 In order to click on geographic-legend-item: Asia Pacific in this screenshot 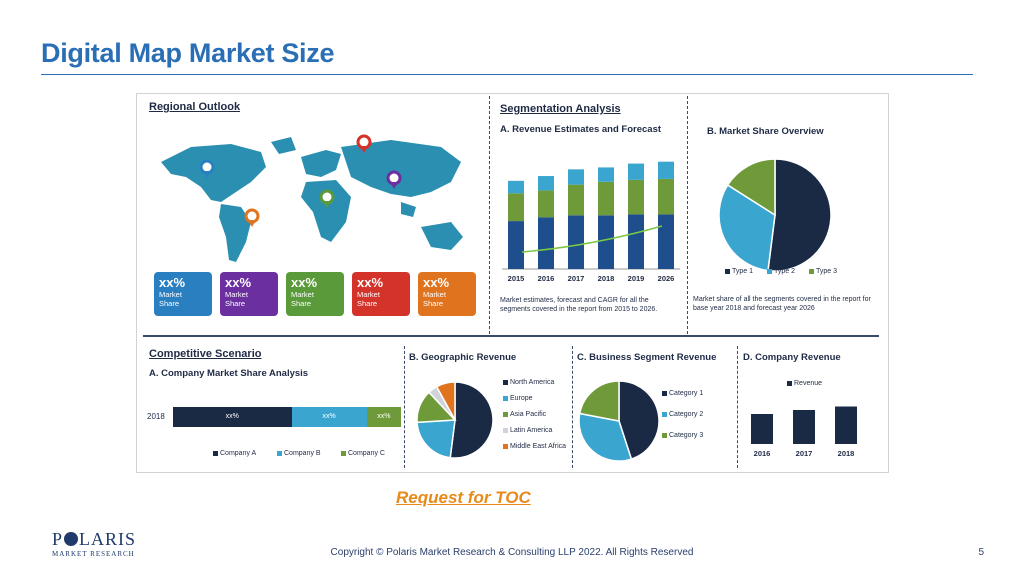, I will do `click(538, 414)`.